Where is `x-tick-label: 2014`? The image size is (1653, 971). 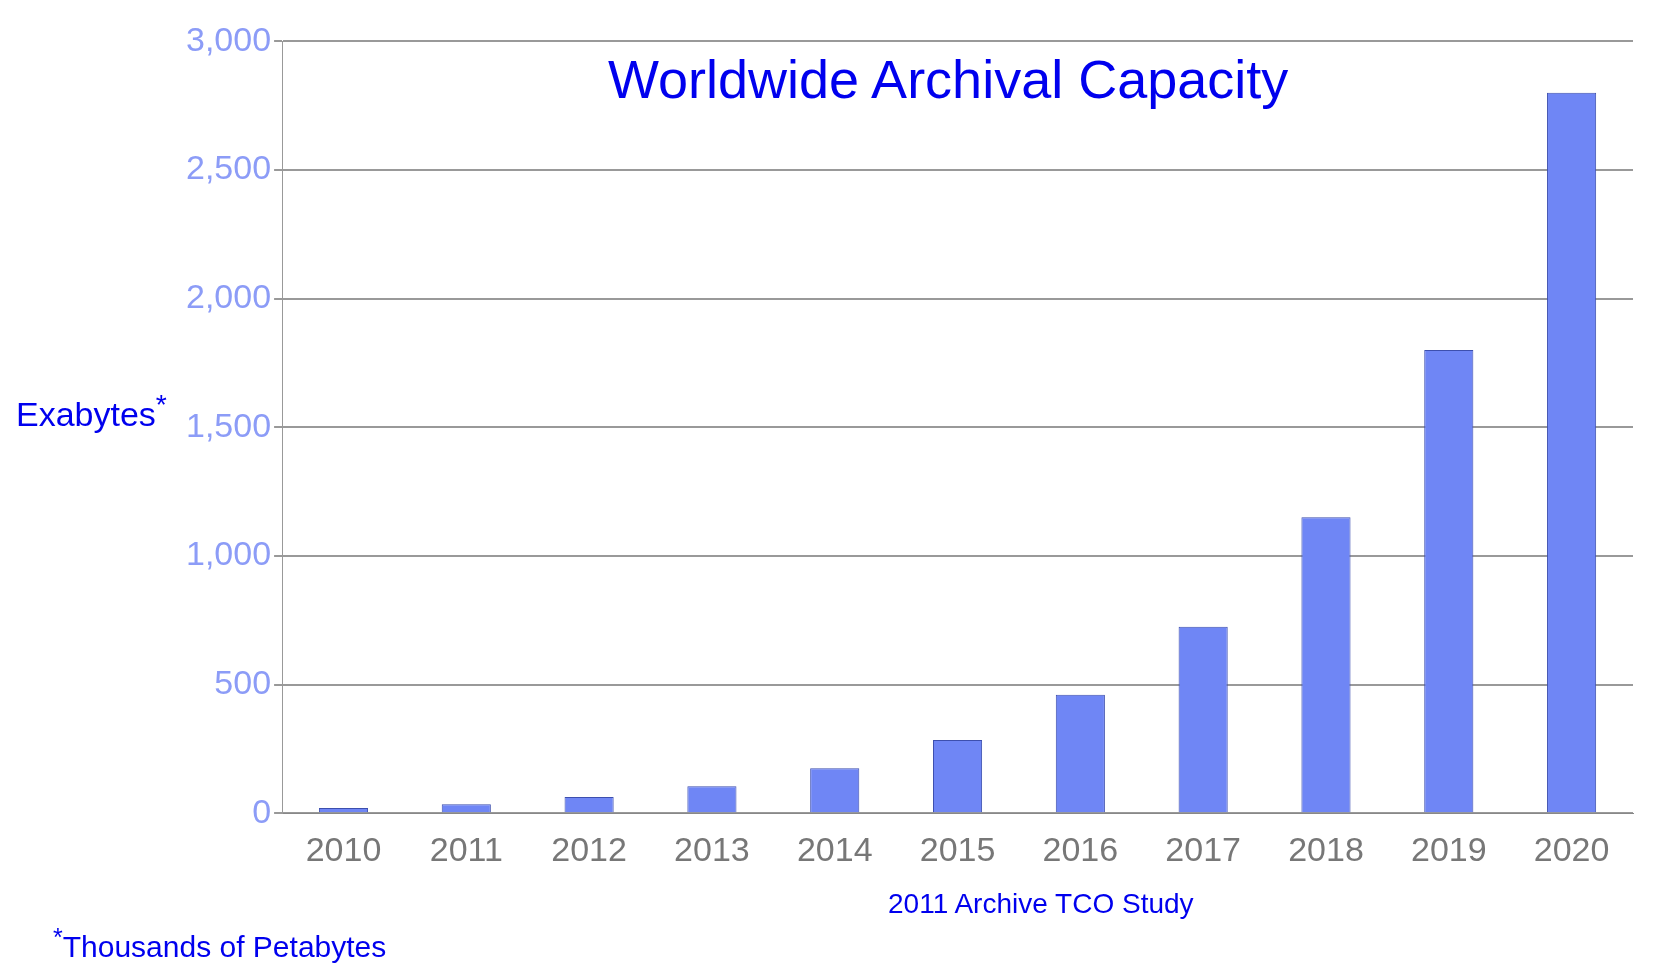
x-tick-label: 2014 is located at coordinates (834, 848).